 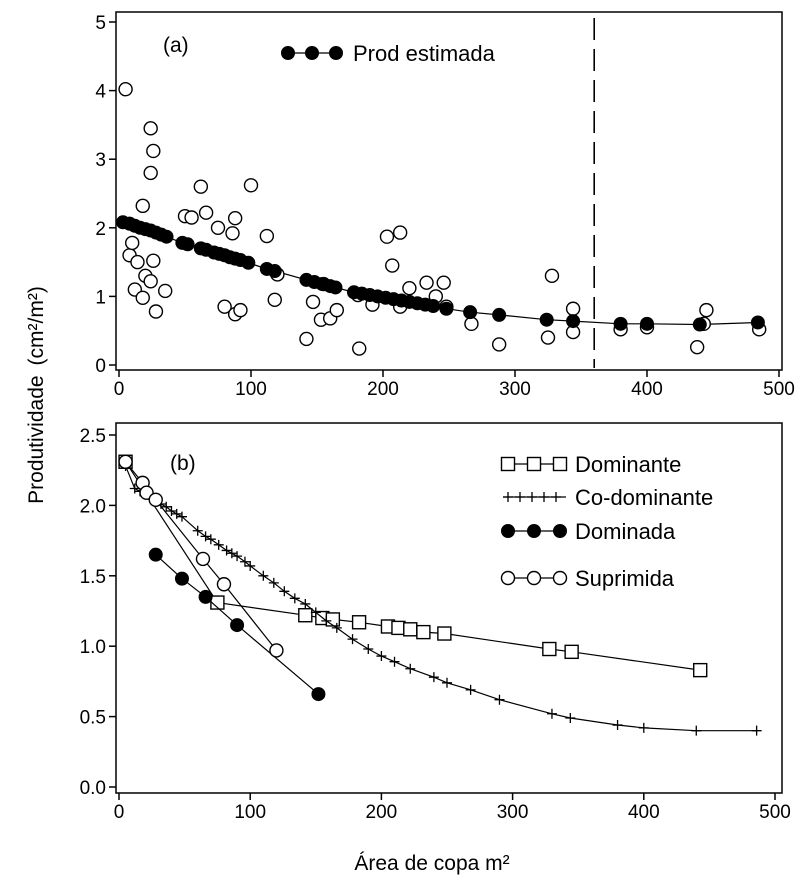 I want to click on y-axis-title: Produtividade (cm²/m²), so click(x=36, y=395).